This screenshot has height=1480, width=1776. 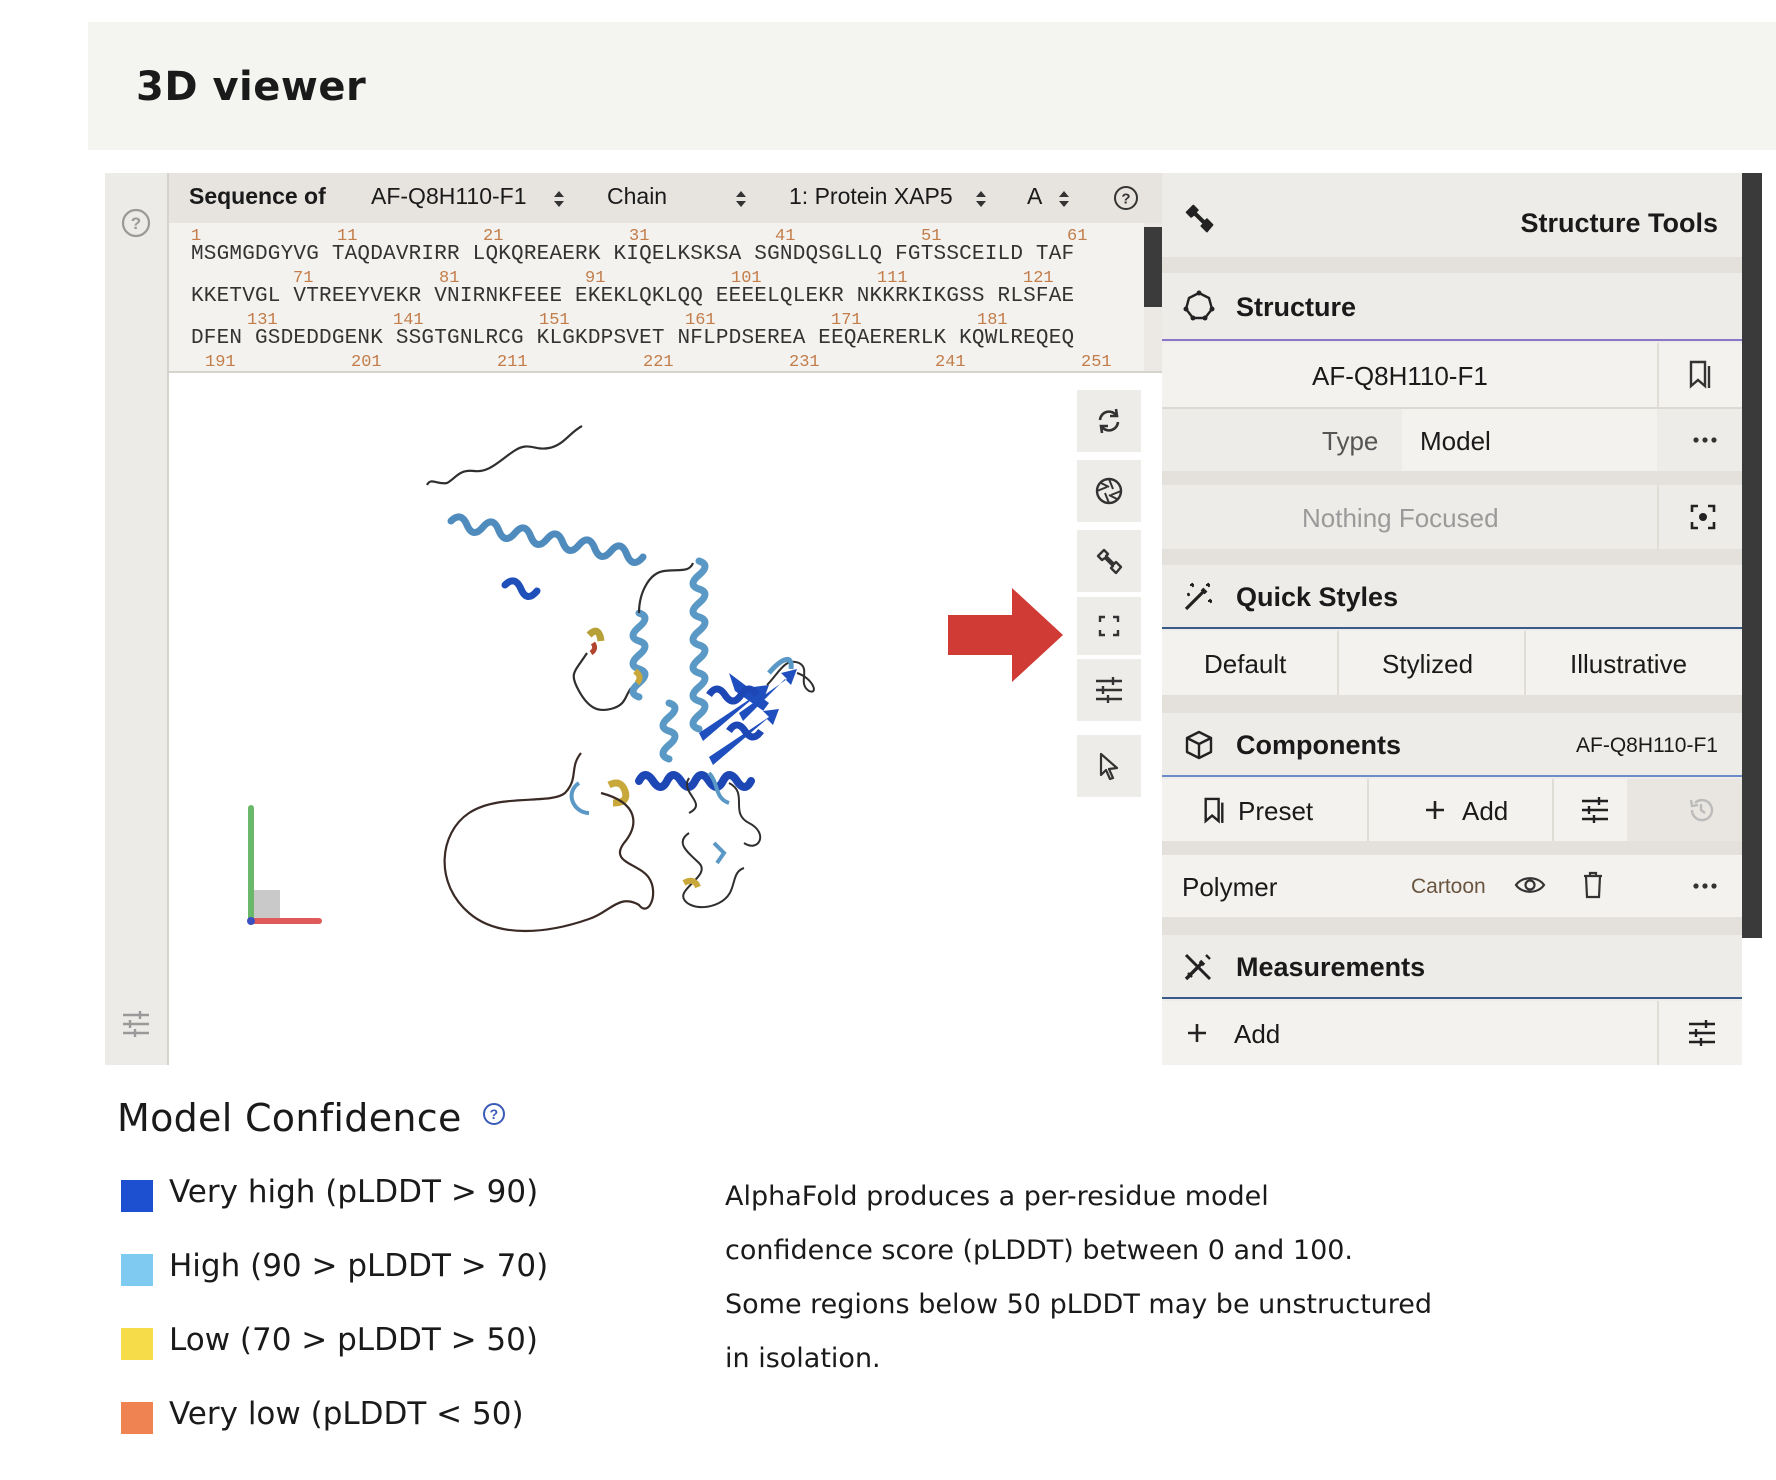 What do you see at coordinates (1331, 967) in the screenshot?
I see `measurements-heading: Measurements` at bounding box center [1331, 967].